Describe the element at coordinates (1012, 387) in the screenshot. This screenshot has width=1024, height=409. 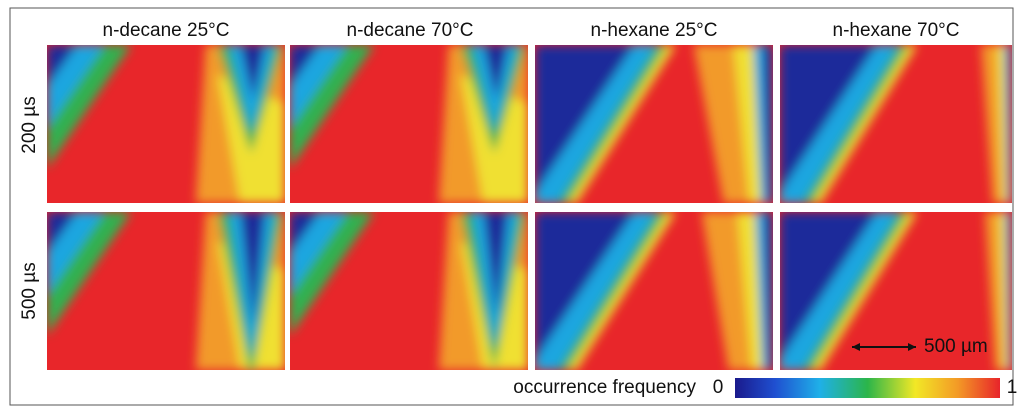
I see `colorbar-max: 1` at that location.